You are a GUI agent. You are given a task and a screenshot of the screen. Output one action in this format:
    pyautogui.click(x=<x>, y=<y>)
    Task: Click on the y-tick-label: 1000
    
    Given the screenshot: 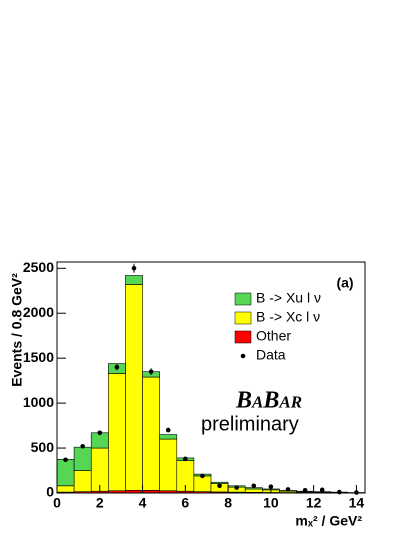 What is the action you would take?
    pyautogui.click(x=38, y=402)
    